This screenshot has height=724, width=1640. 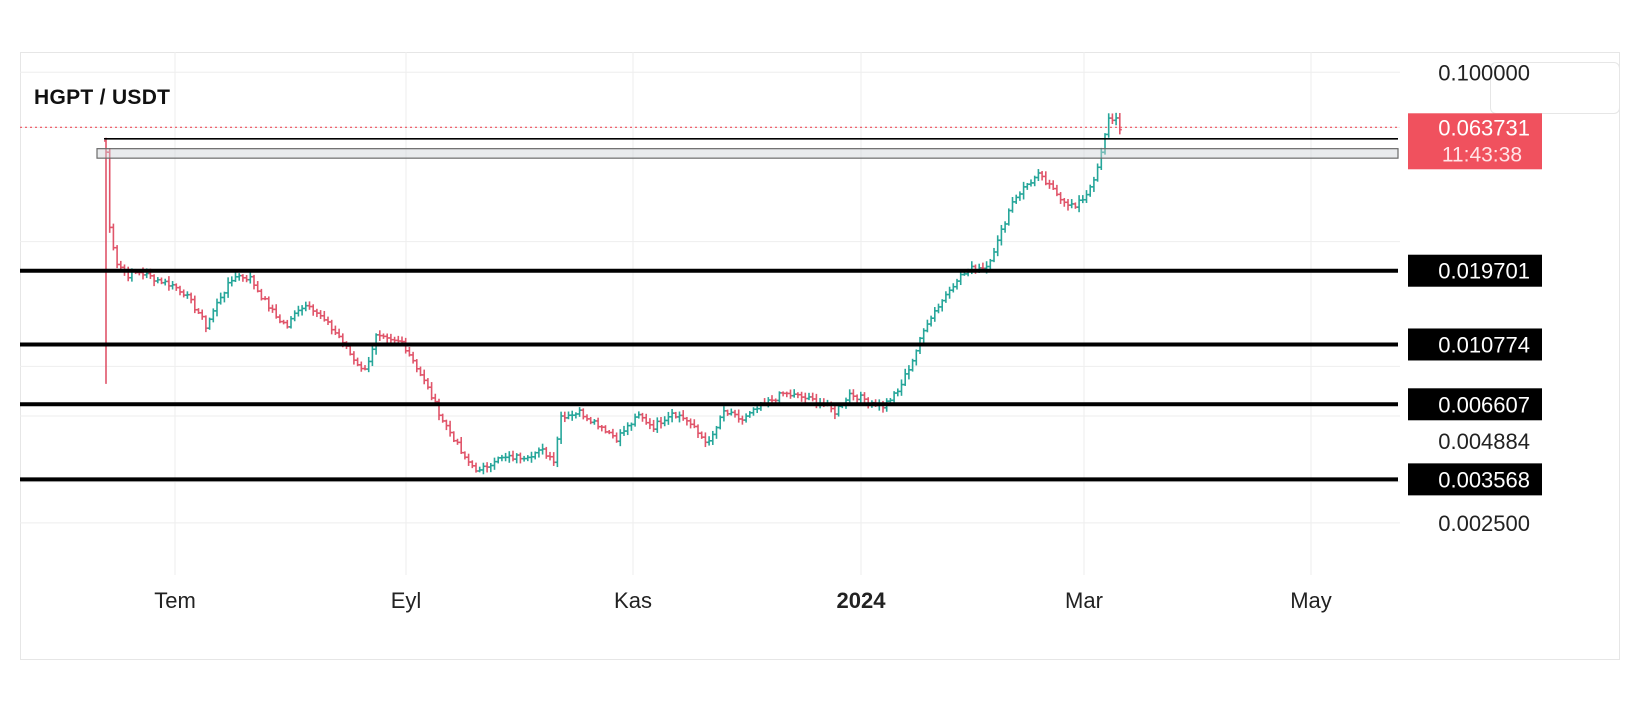 I want to click on chart-widget-box, so click(x=1555, y=88).